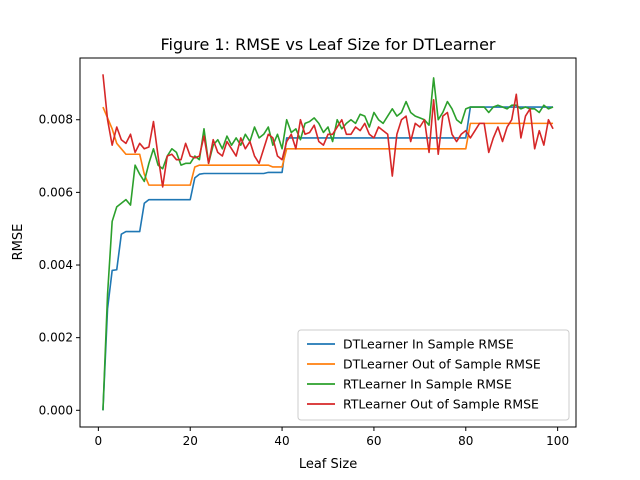  I want to click on x-axis-label: Leaf Size, so click(328, 464).